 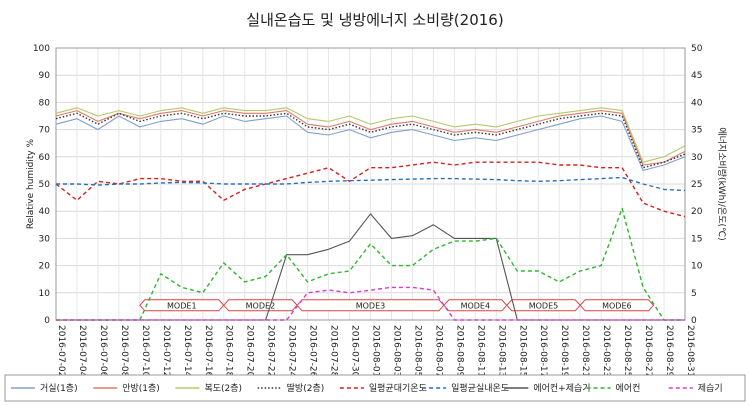 What do you see at coordinates (208, 351) in the screenshot?
I see `x-tick-label: 2016-07-16` at bounding box center [208, 351].